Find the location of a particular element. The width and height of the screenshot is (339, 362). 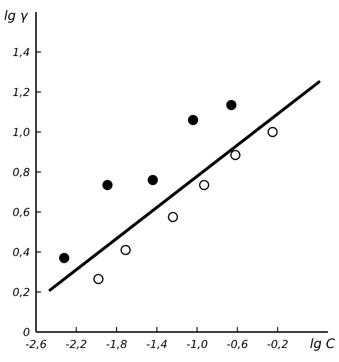

y-tick-label: 1,4 is located at coordinates (21, 52).